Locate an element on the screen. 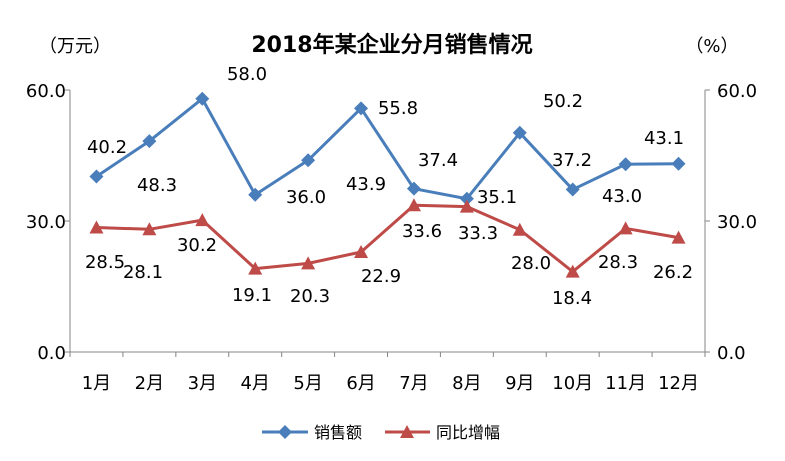 This screenshot has height=461, width=785. data-label: 20.3 is located at coordinates (310, 296).